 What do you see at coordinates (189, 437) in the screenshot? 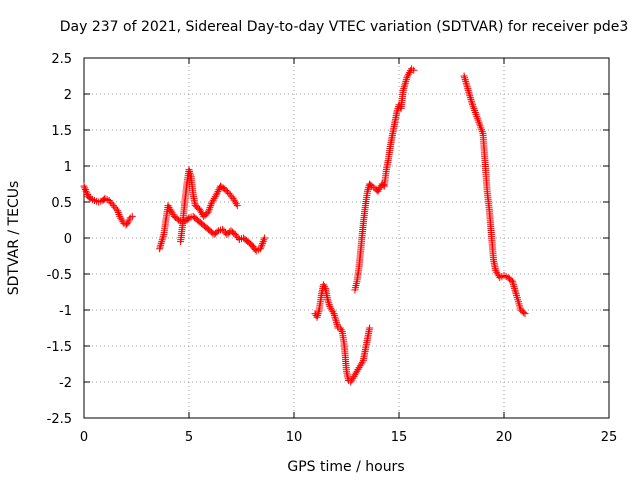
I see `x-tick-label: 5` at bounding box center [189, 437].